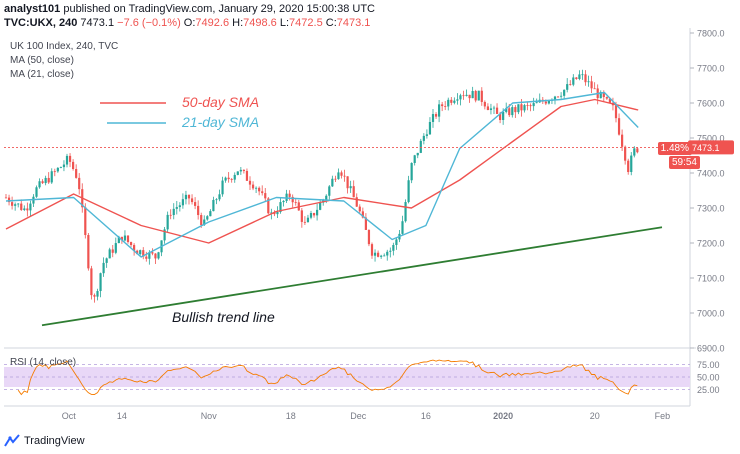  What do you see at coordinates (711, 209) in the screenshot?
I see `y-tick-label: 7300.0` at bounding box center [711, 209].